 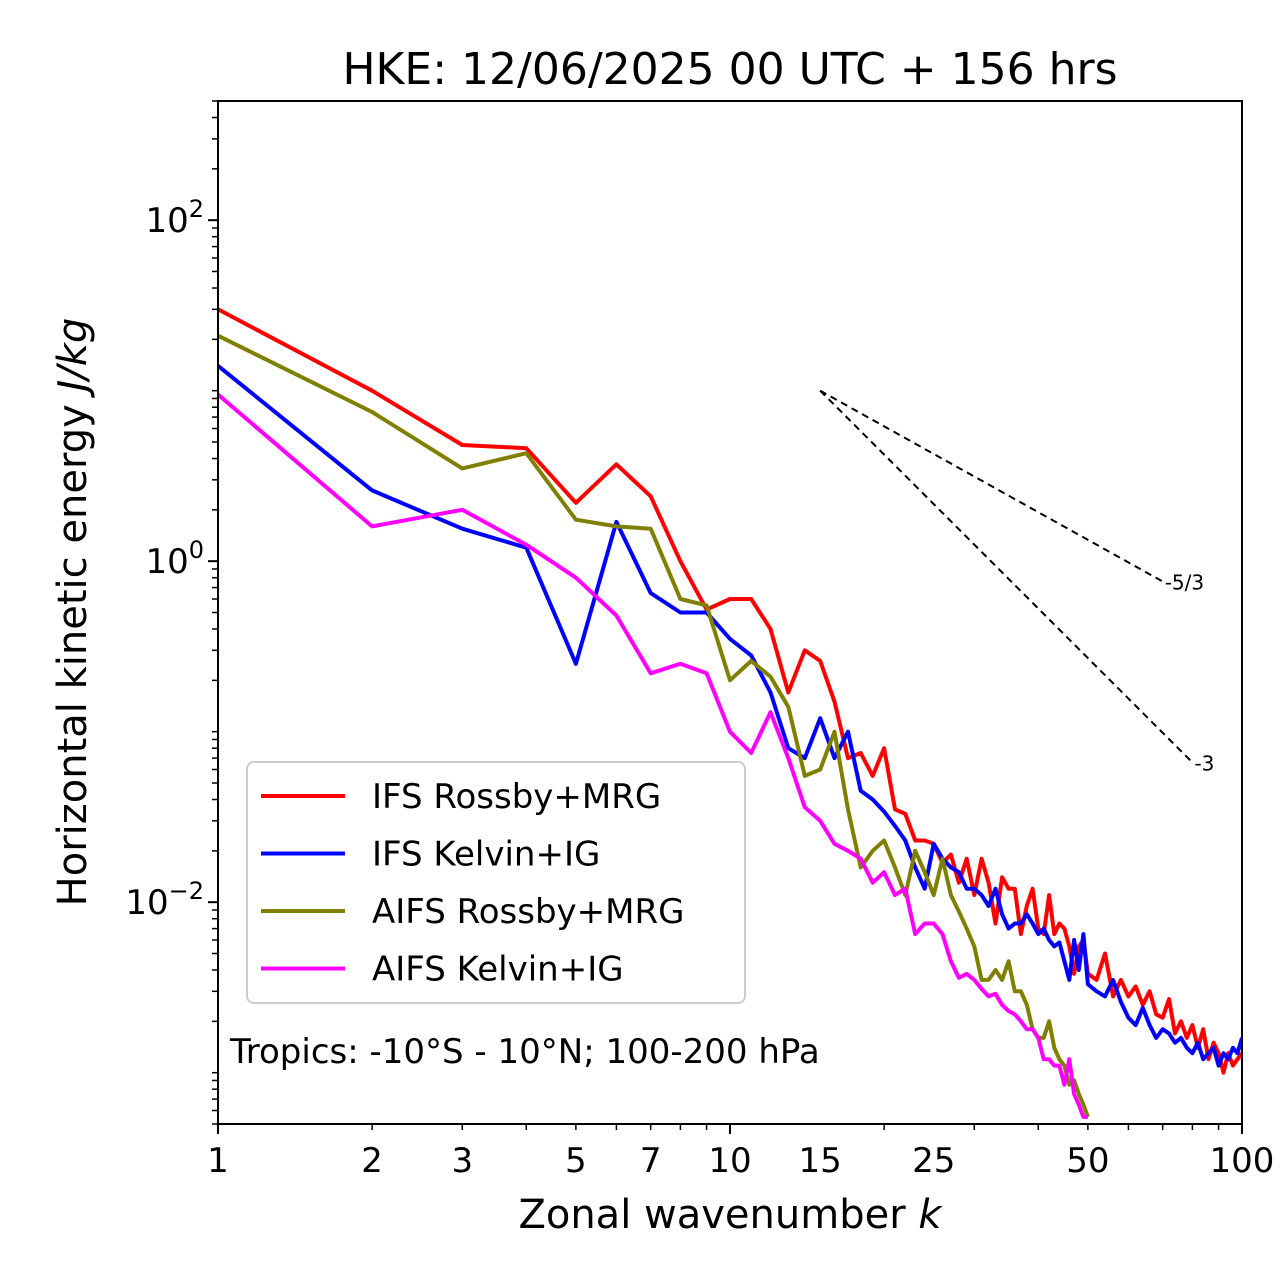 What do you see at coordinates (1242, 1161) in the screenshot?
I see `x-tick-label: 100` at bounding box center [1242, 1161].